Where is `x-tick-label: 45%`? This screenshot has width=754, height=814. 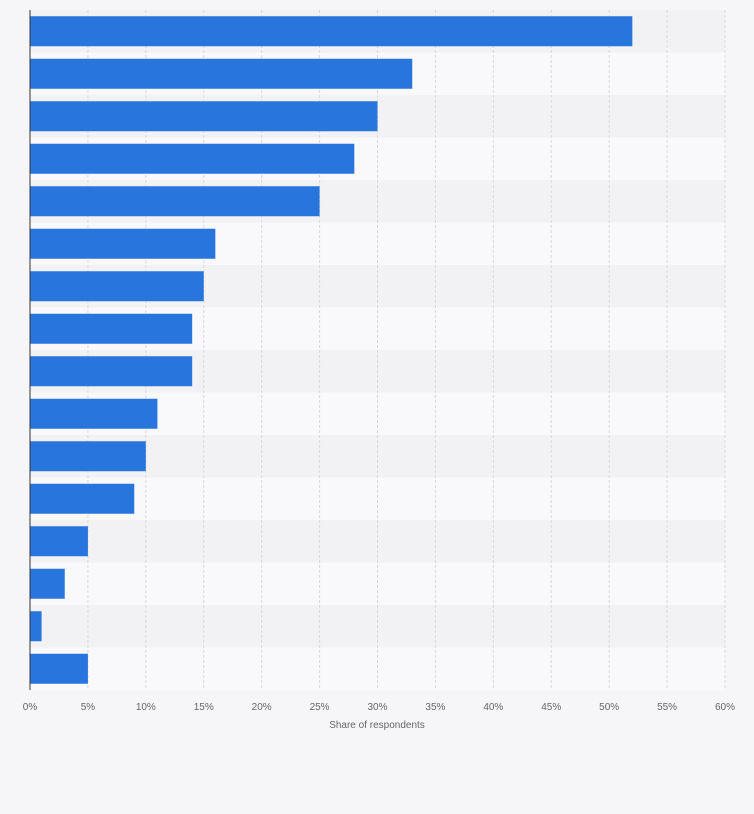
x-tick-label: 45% is located at coordinates (551, 707).